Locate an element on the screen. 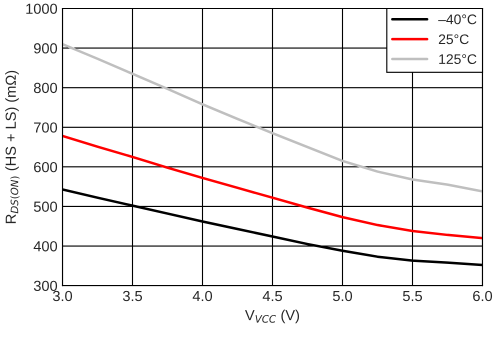  y-tick-label: 900 is located at coordinates (46, 48).